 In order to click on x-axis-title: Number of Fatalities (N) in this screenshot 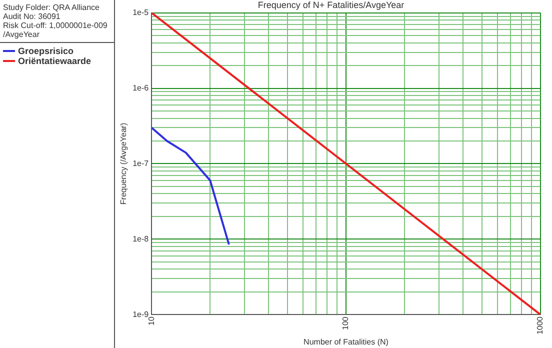, I will do `click(346, 341)`.